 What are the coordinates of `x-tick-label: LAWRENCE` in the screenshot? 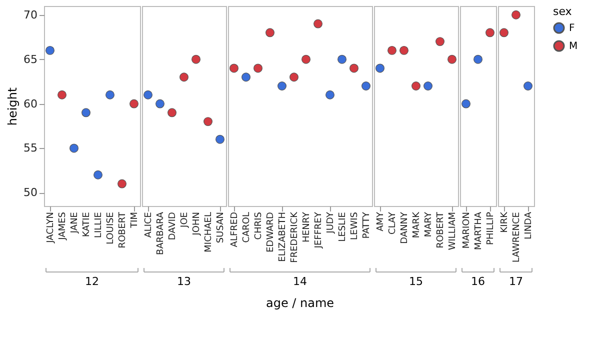 It's located at (517, 237).